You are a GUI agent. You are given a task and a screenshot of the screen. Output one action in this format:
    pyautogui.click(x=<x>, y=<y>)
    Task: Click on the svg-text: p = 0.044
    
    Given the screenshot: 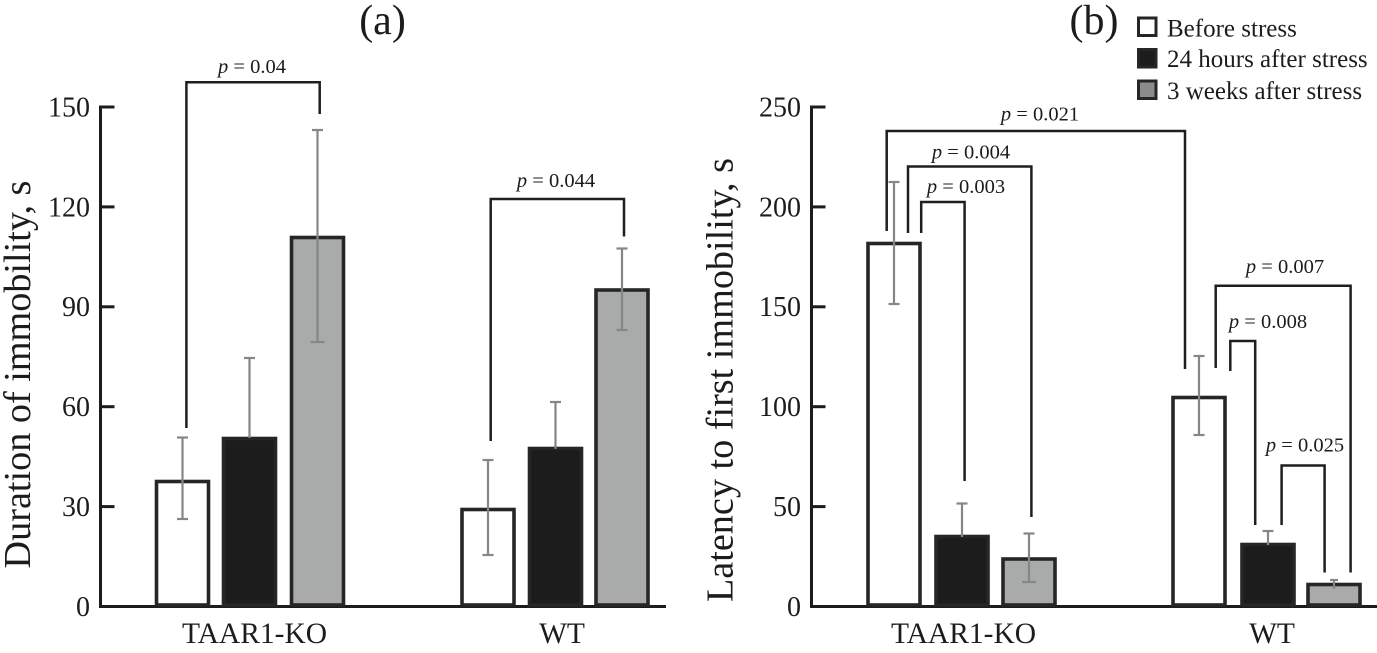 What is the action you would take?
    pyautogui.click(x=555, y=181)
    